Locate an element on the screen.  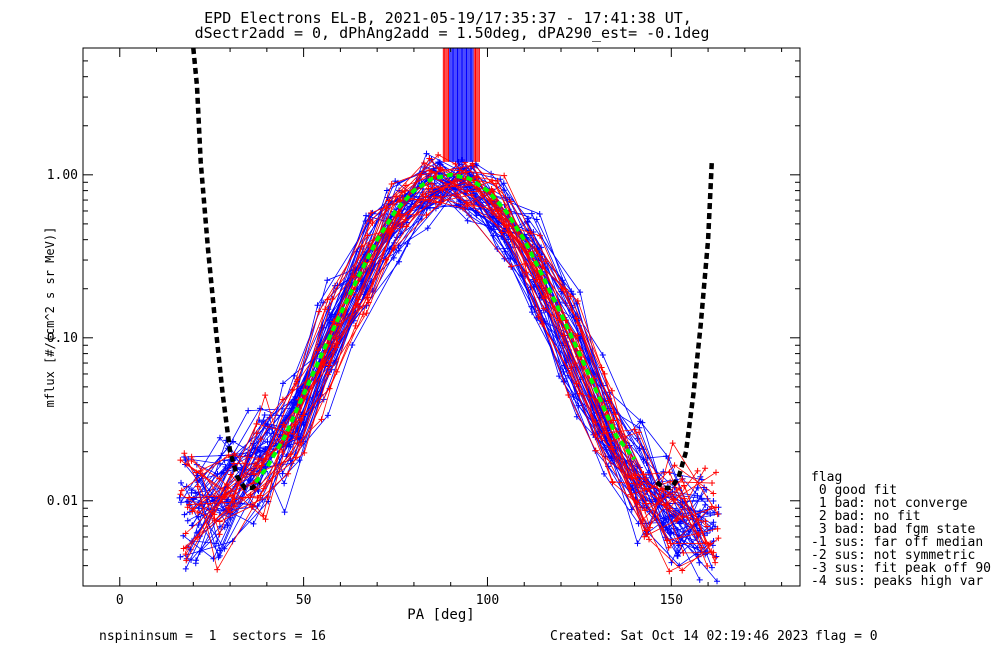
legend-entry: 3 bad: bad fgm state is located at coordinates (893, 529).